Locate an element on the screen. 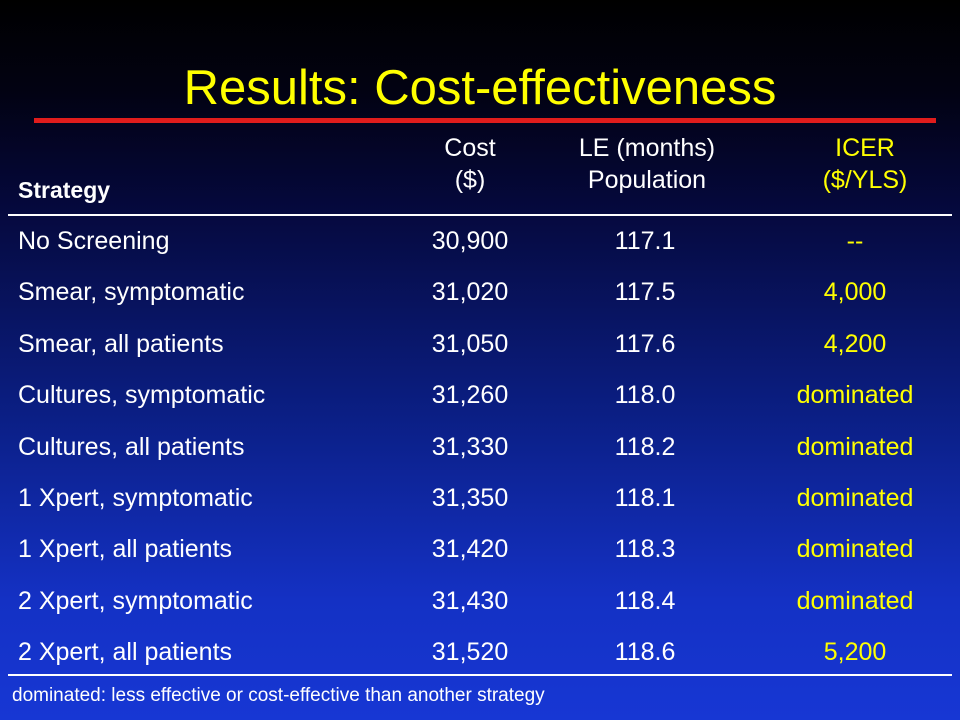 This screenshot has height=720, width=960. title-underline is located at coordinates (485, 120).